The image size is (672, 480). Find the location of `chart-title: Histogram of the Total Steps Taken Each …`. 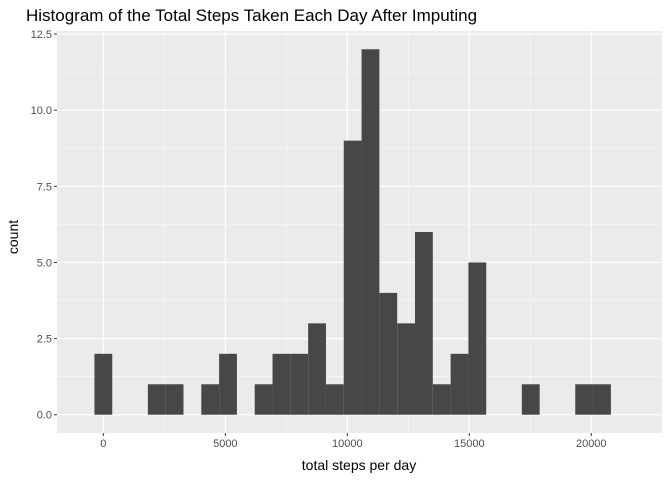

chart-title: Histogram of the Total Steps Taken Each … is located at coordinates (251, 15).